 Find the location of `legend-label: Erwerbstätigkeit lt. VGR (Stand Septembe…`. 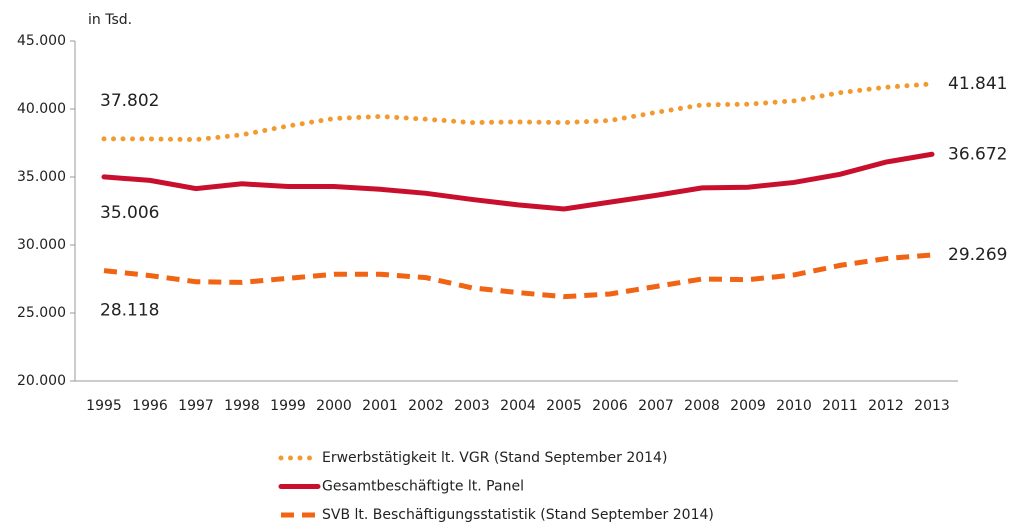

legend-label: Erwerbstätigkeit lt. VGR (Stand Septembe… is located at coordinates (494, 458).